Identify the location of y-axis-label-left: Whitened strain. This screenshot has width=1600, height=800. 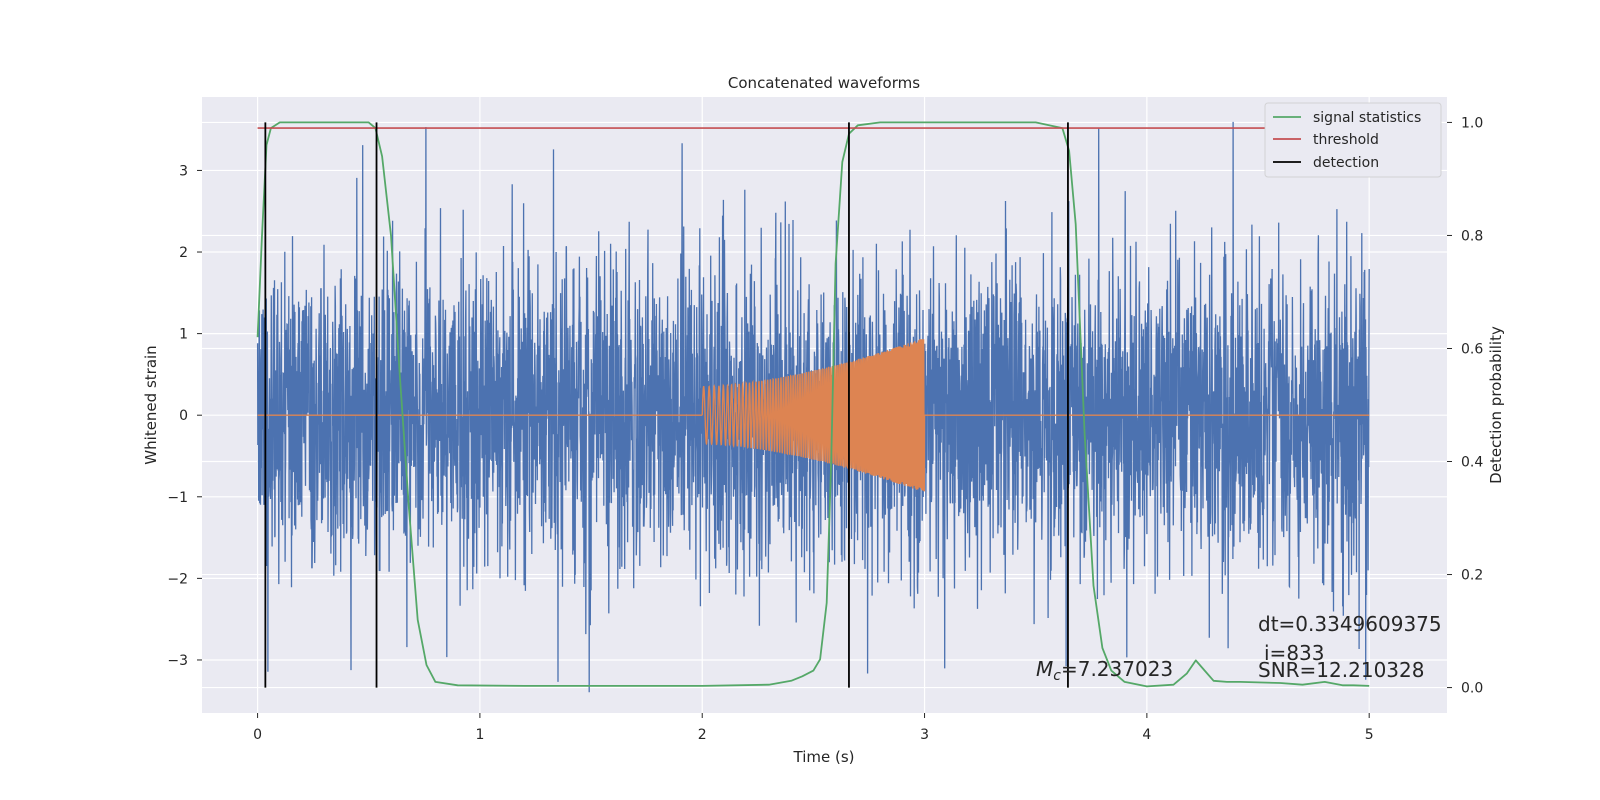
(151, 404).